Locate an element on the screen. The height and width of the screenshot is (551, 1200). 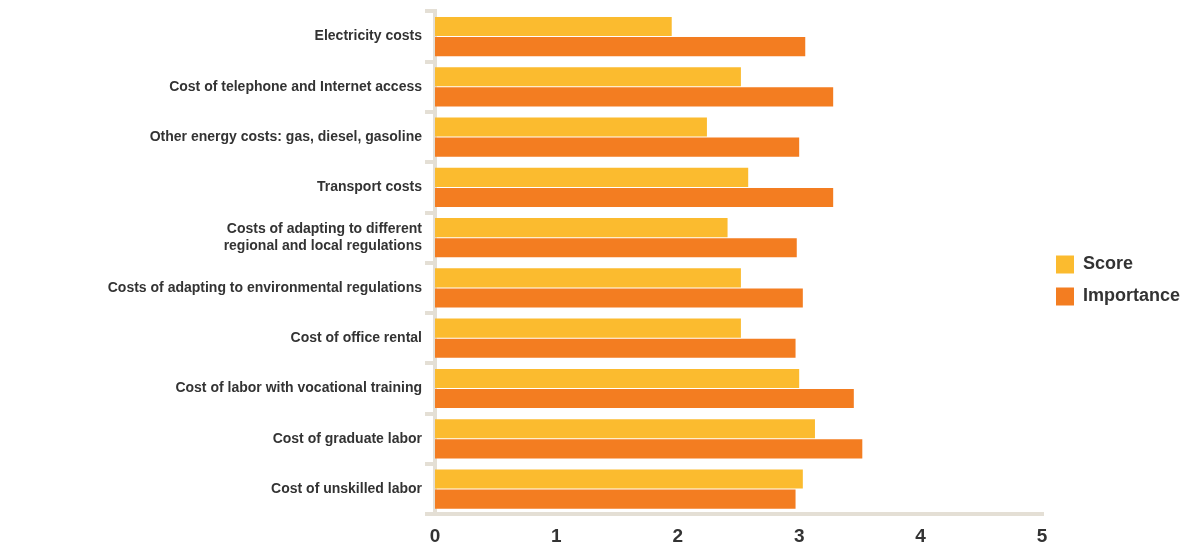
x-tick-label: 4 is located at coordinates (921, 535).